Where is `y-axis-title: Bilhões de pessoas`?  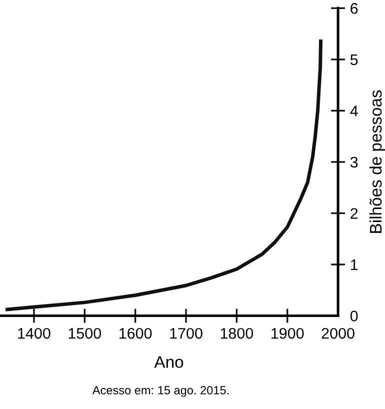 y-axis-title: Bilhões de pessoas is located at coordinates (377, 161).